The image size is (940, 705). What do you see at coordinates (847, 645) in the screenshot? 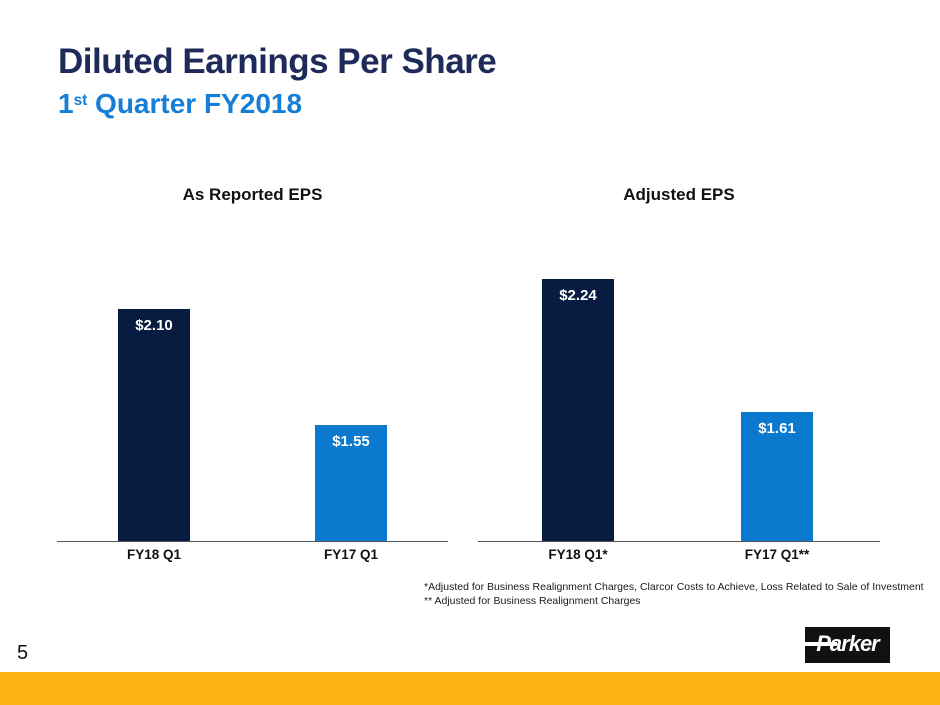
I see `parker-logo: Parker` at bounding box center [847, 645].